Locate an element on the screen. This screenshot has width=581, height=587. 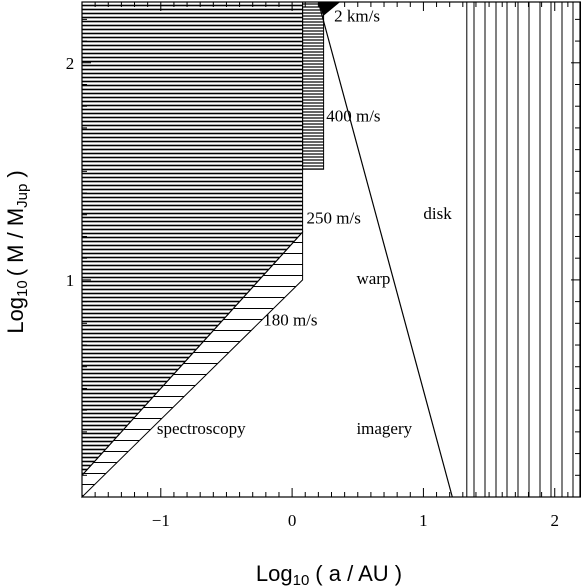
annotation-2-km-s: 2 km/s is located at coordinates (357, 16).